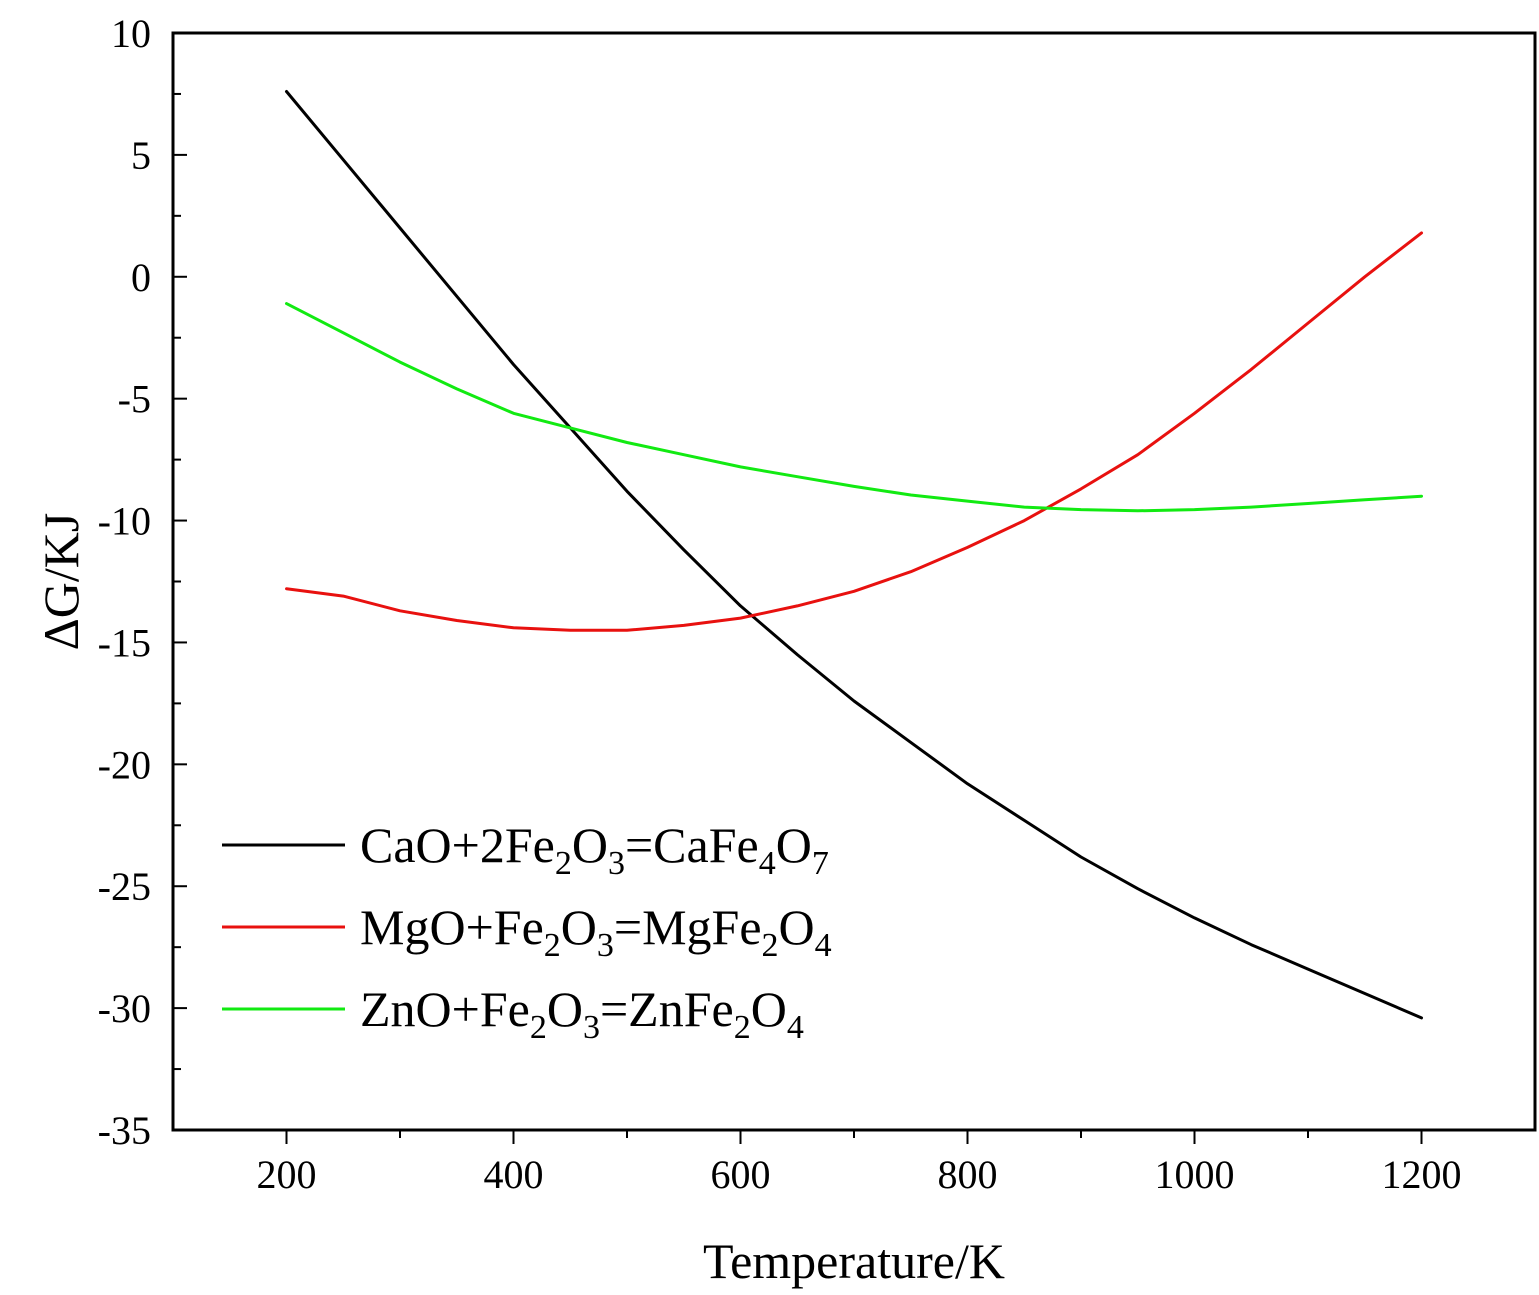 The image size is (1539, 1295). What do you see at coordinates (968, 1174) in the screenshot?
I see `x-tick-label: 800` at bounding box center [968, 1174].